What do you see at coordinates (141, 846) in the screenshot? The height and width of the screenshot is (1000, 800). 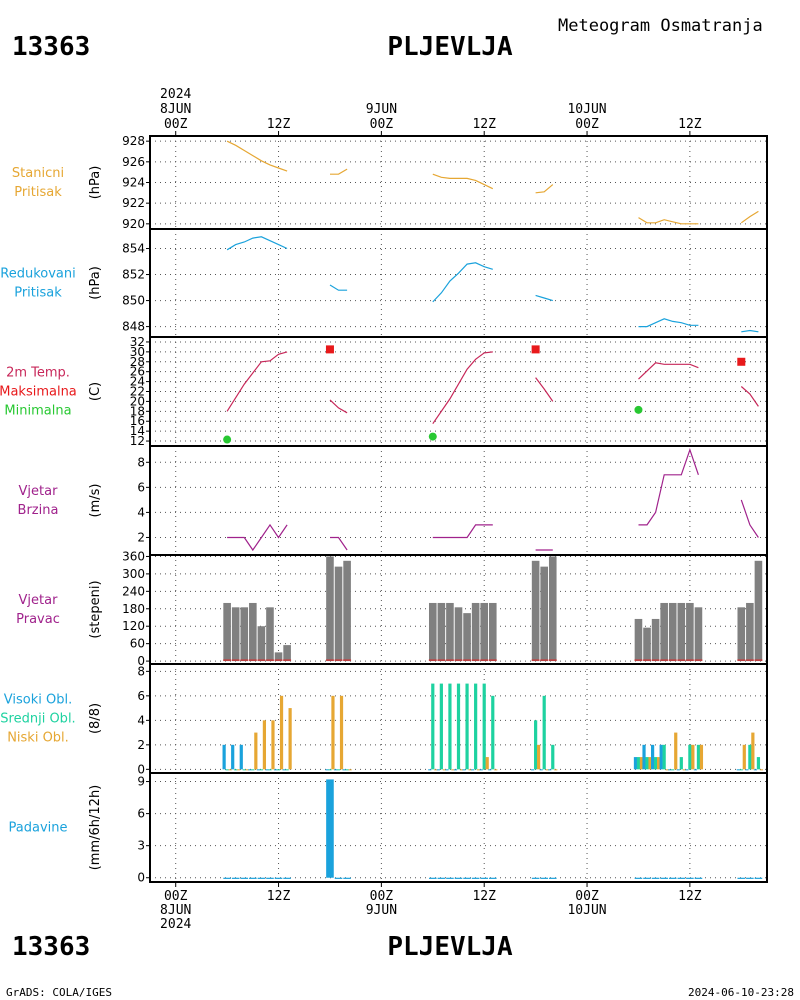 I see `y-tick-label: 3` at bounding box center [141, 846].